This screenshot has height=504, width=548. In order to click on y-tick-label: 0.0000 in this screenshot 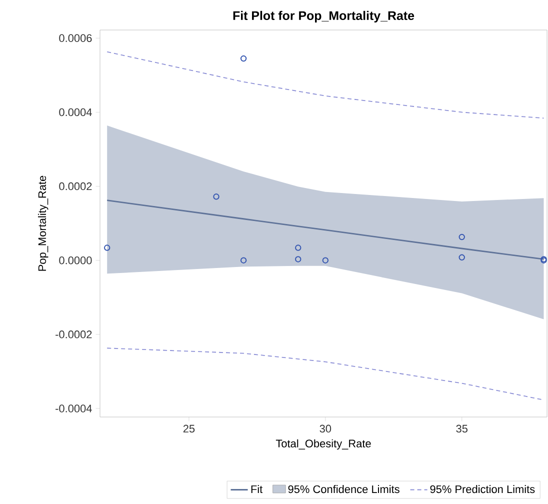, I will do `click(75, 260)`.